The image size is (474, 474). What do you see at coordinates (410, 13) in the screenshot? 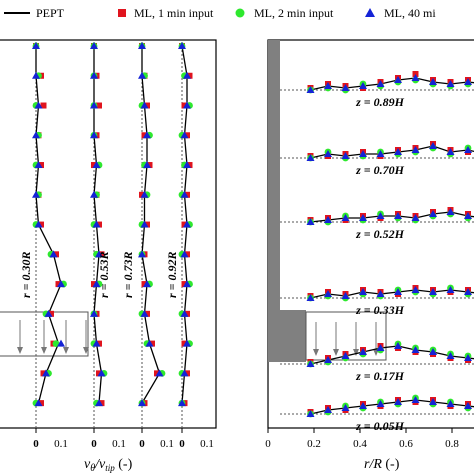
I see `legend-label-ml-40min: ML, 40 mi` at bounding box center [410, 13].